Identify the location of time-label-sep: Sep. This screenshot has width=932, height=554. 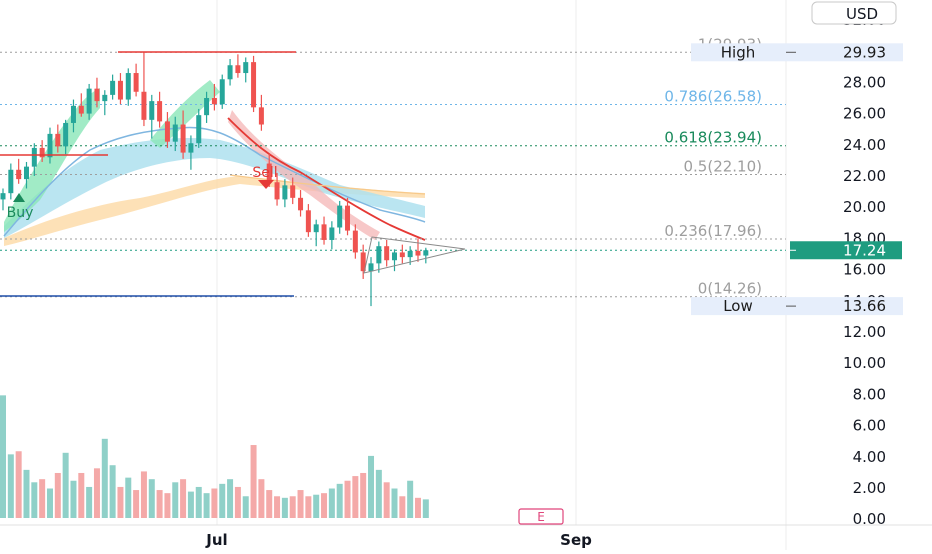
(576, 540).